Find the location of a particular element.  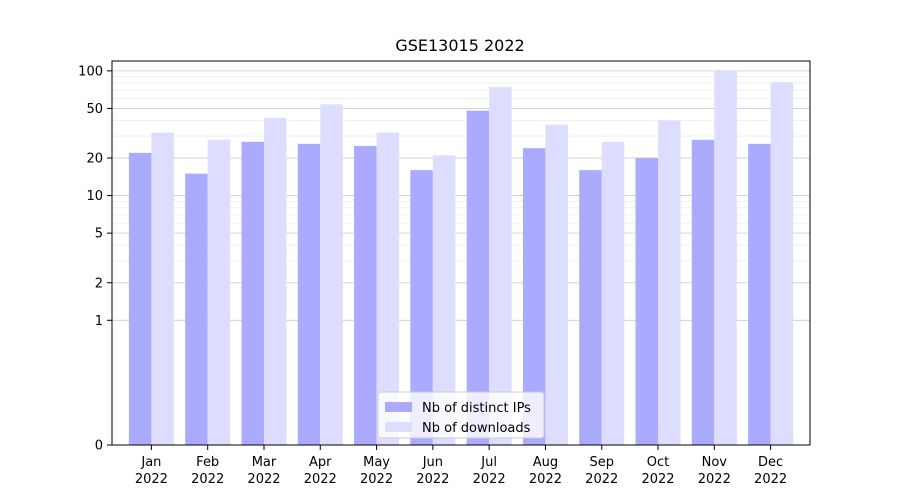

legend-box is located at coordinates (461, 415).